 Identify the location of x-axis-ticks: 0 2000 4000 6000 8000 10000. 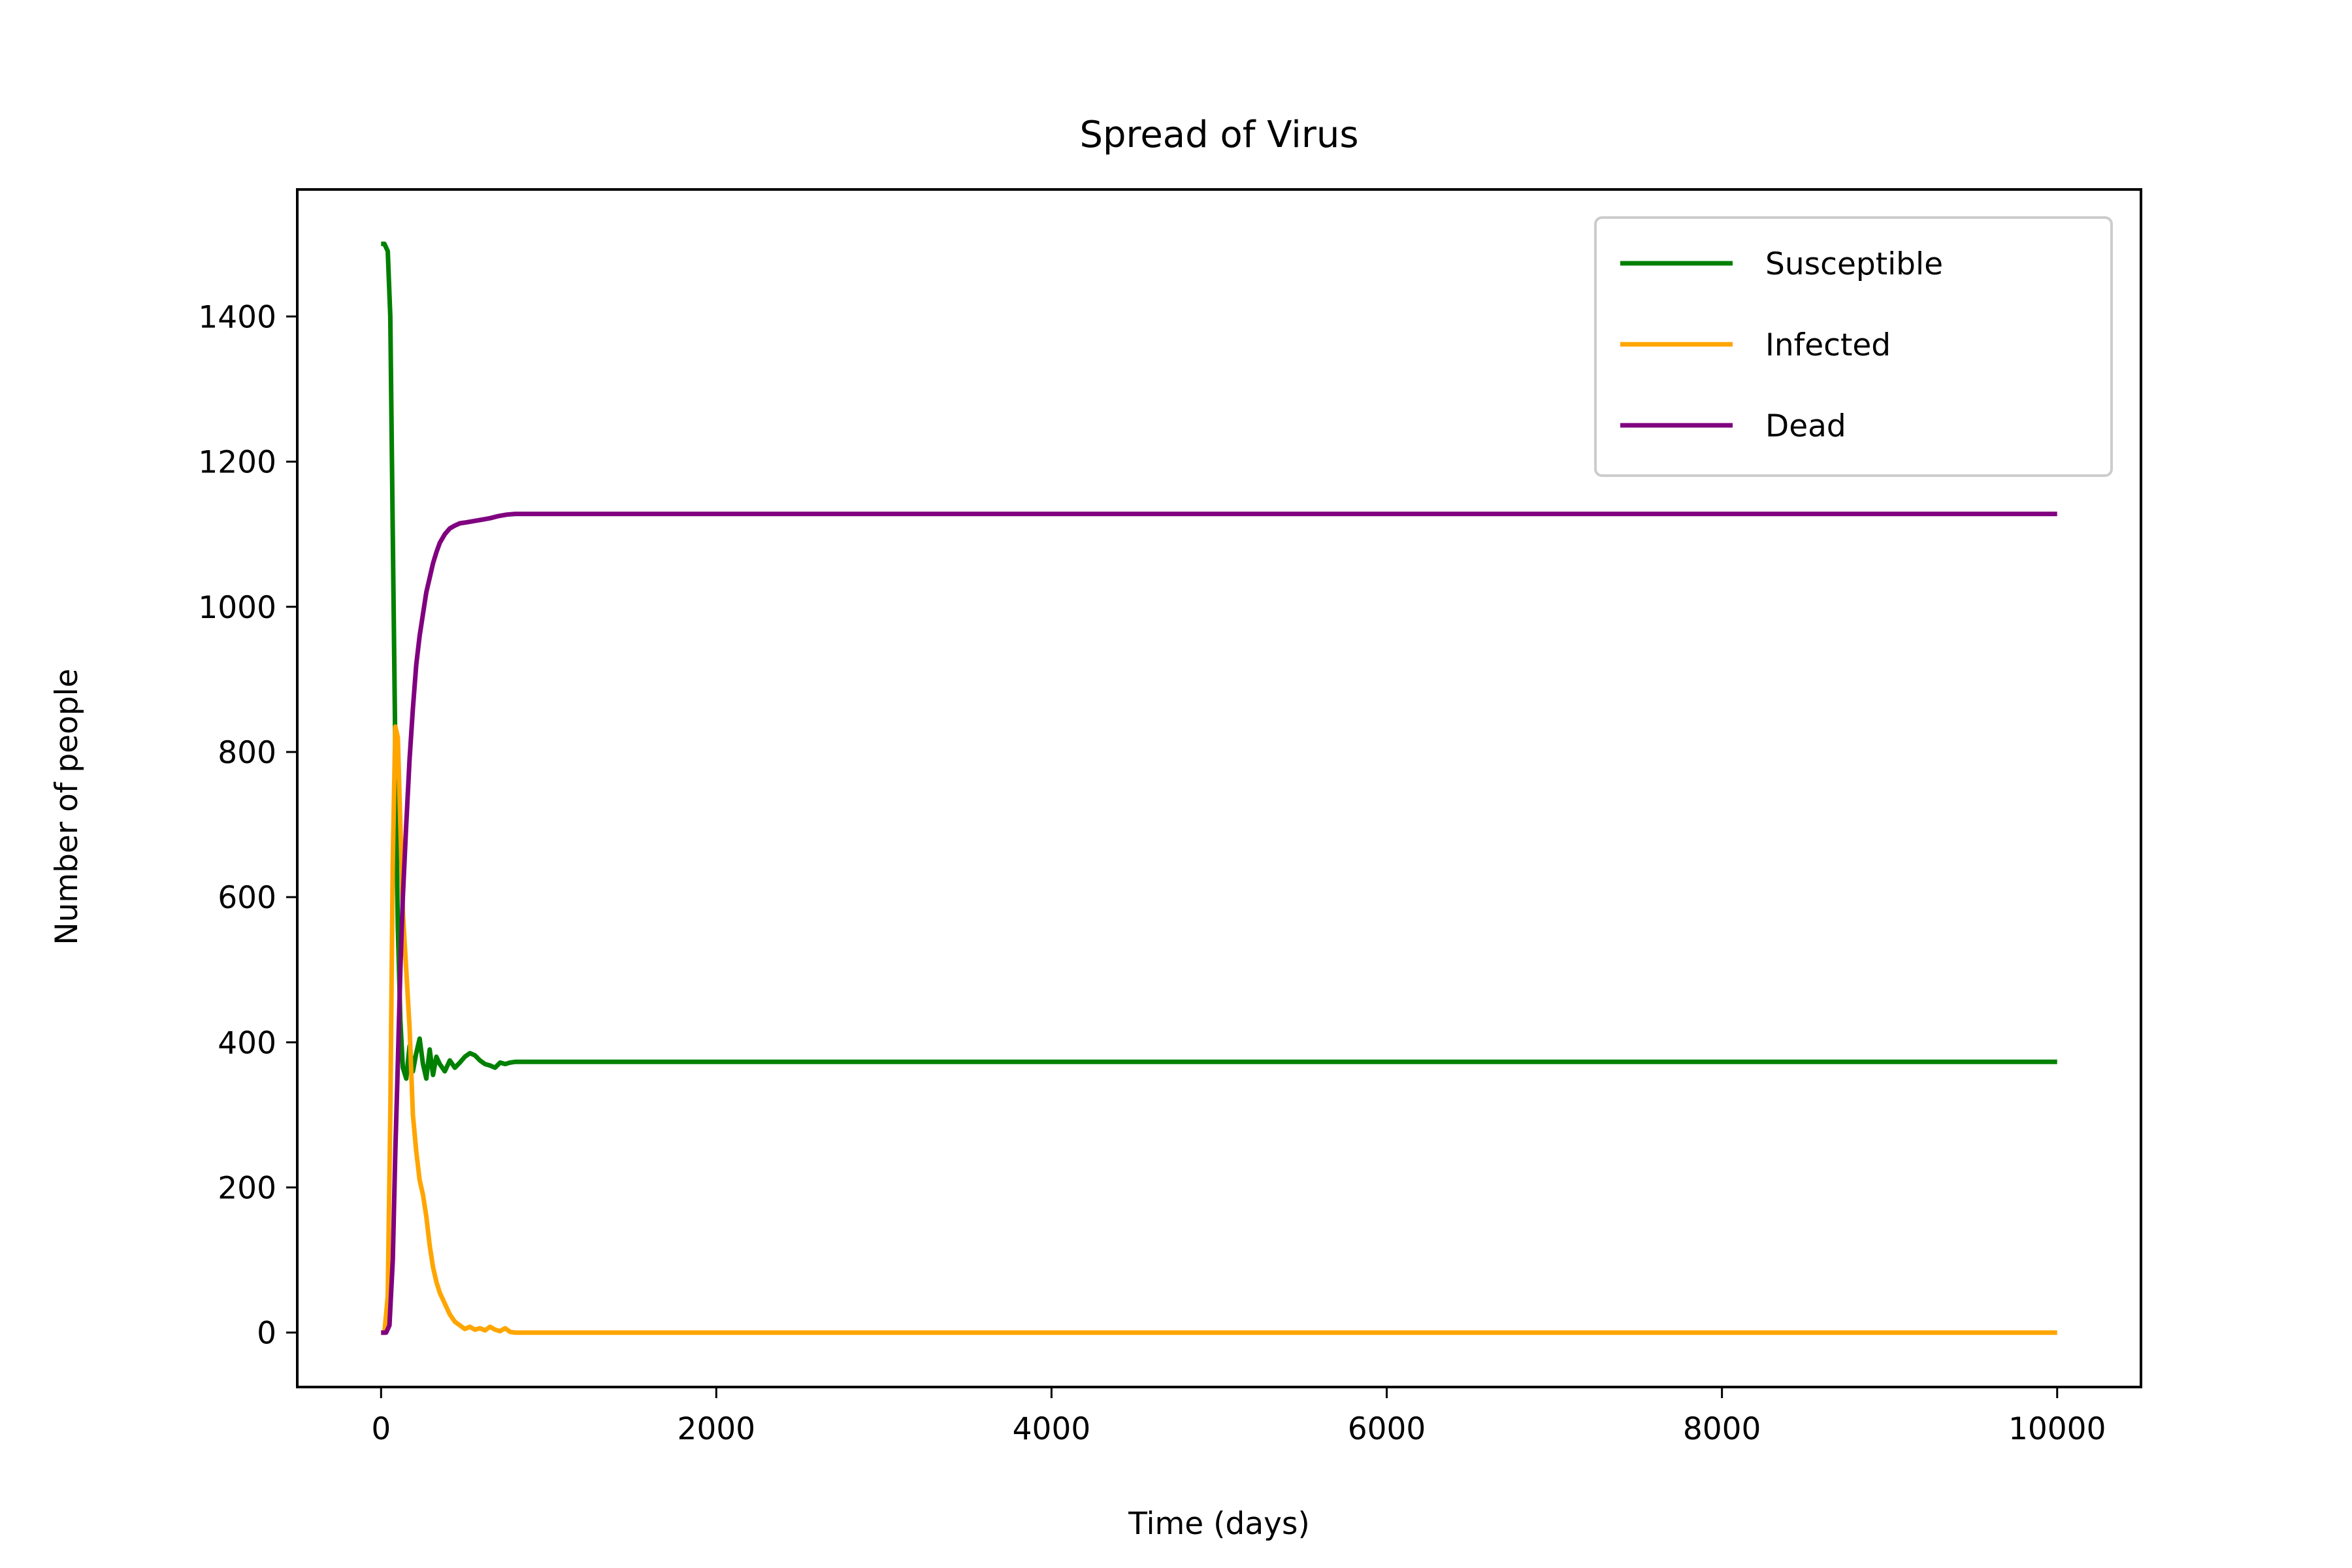
(1238, 1417).